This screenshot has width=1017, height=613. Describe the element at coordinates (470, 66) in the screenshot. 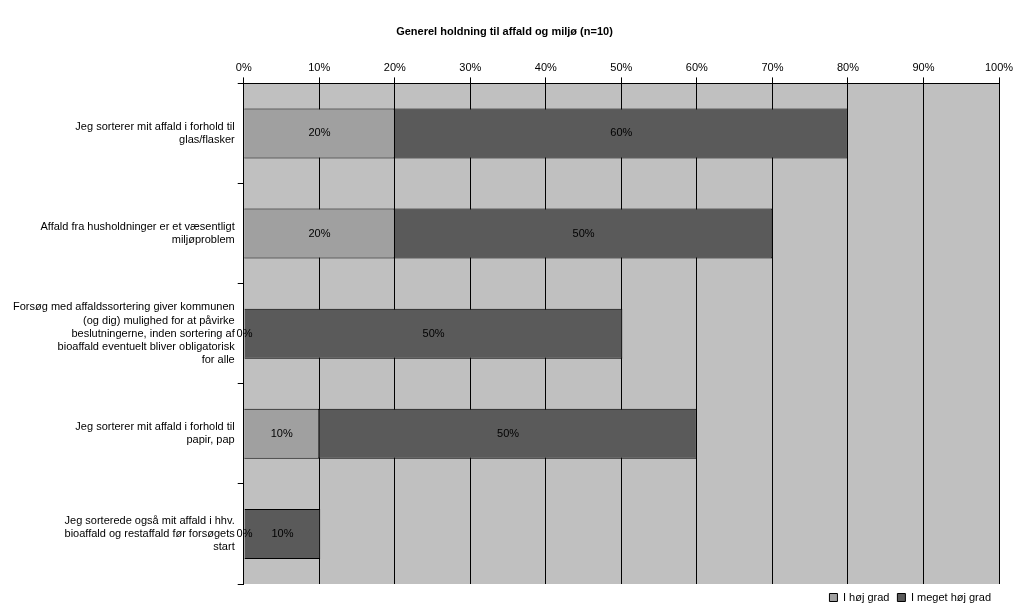

I see `x-tick-label: 30%` at that location.